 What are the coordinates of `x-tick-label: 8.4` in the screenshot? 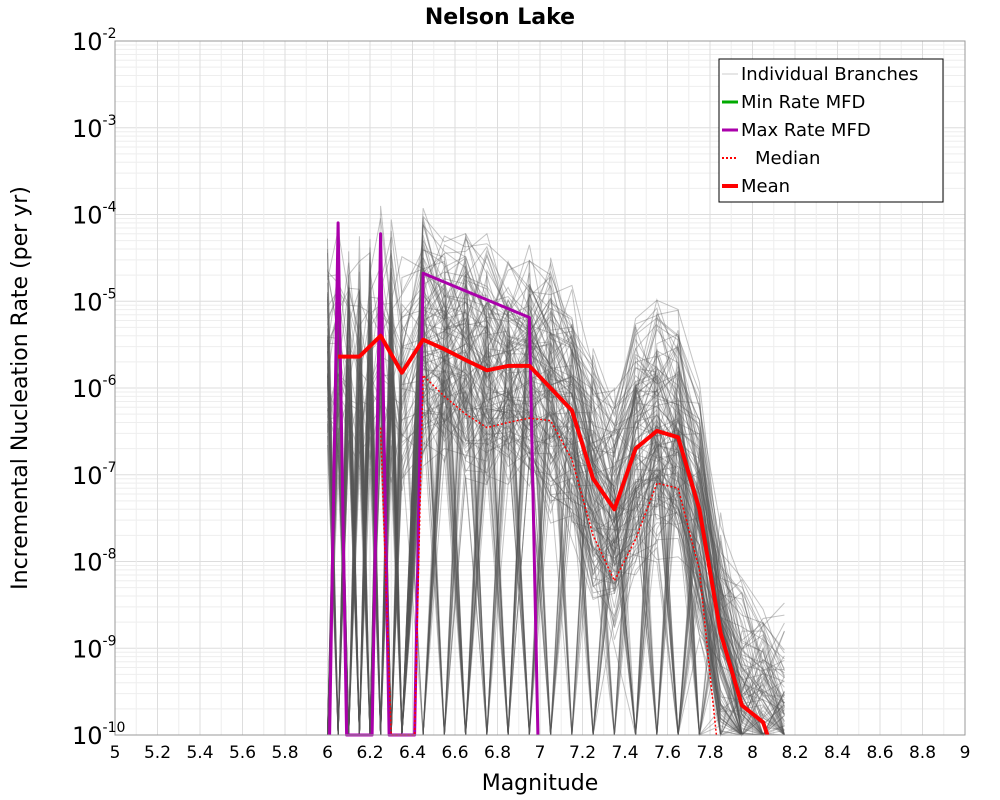 It's located at (837, 753).